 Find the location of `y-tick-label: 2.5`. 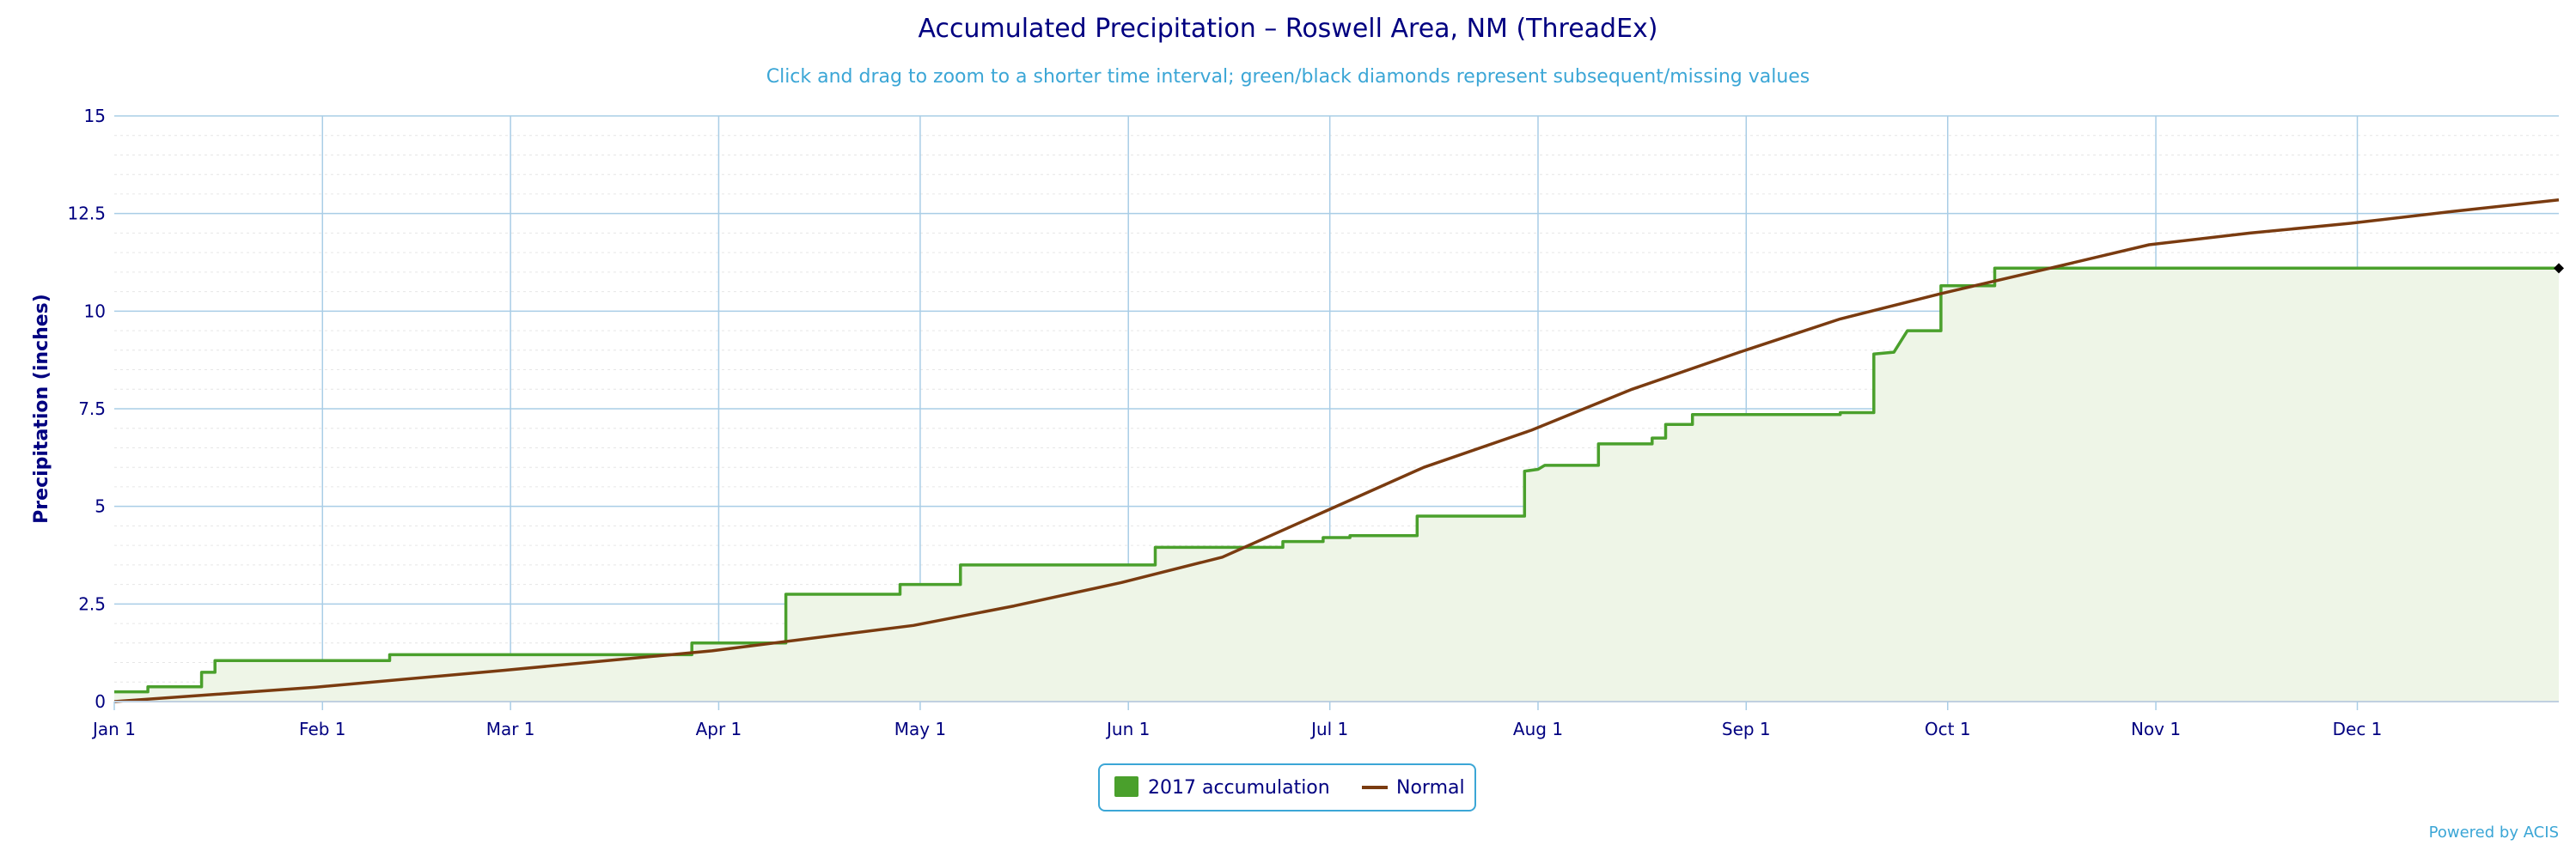

y-tick-label: 2.5 is located at coordinates (92, 603).